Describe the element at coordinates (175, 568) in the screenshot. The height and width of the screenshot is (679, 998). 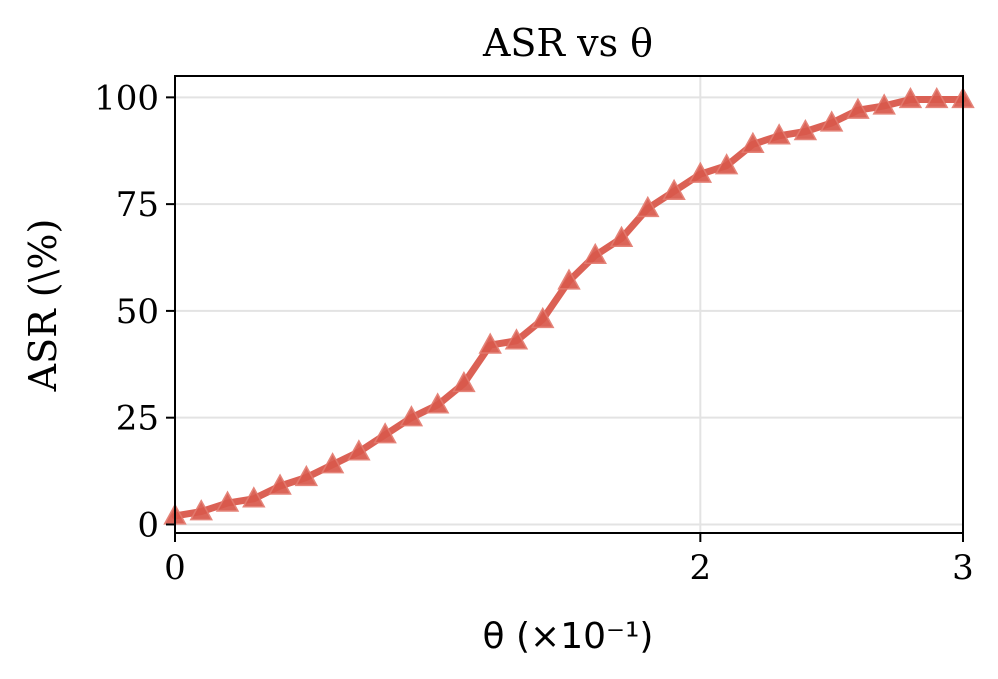
I see `x-tick-label: 0` at that location.